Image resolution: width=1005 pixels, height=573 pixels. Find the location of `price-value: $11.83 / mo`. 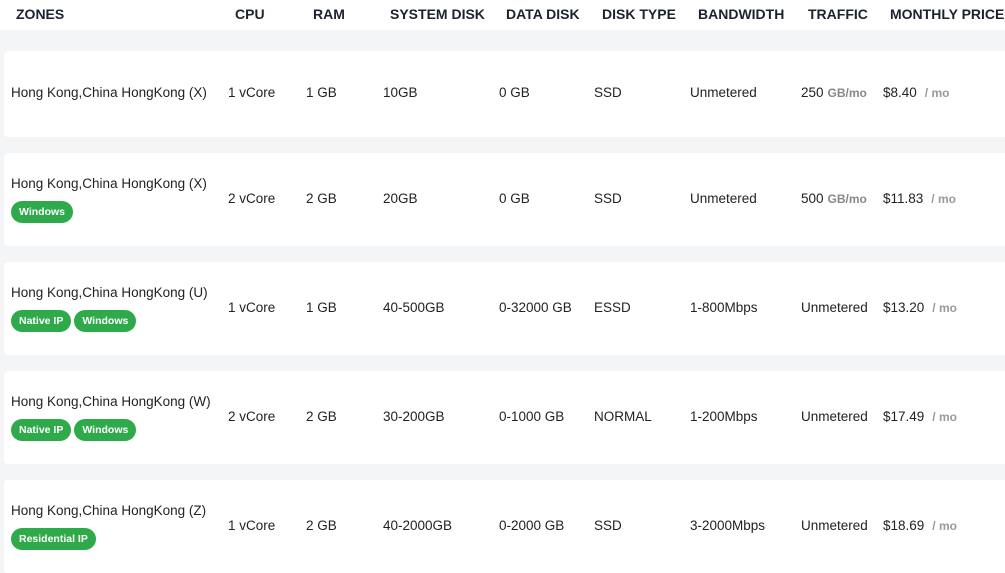

price-value: $11.83 / mo is located at coordinates (919, 198).